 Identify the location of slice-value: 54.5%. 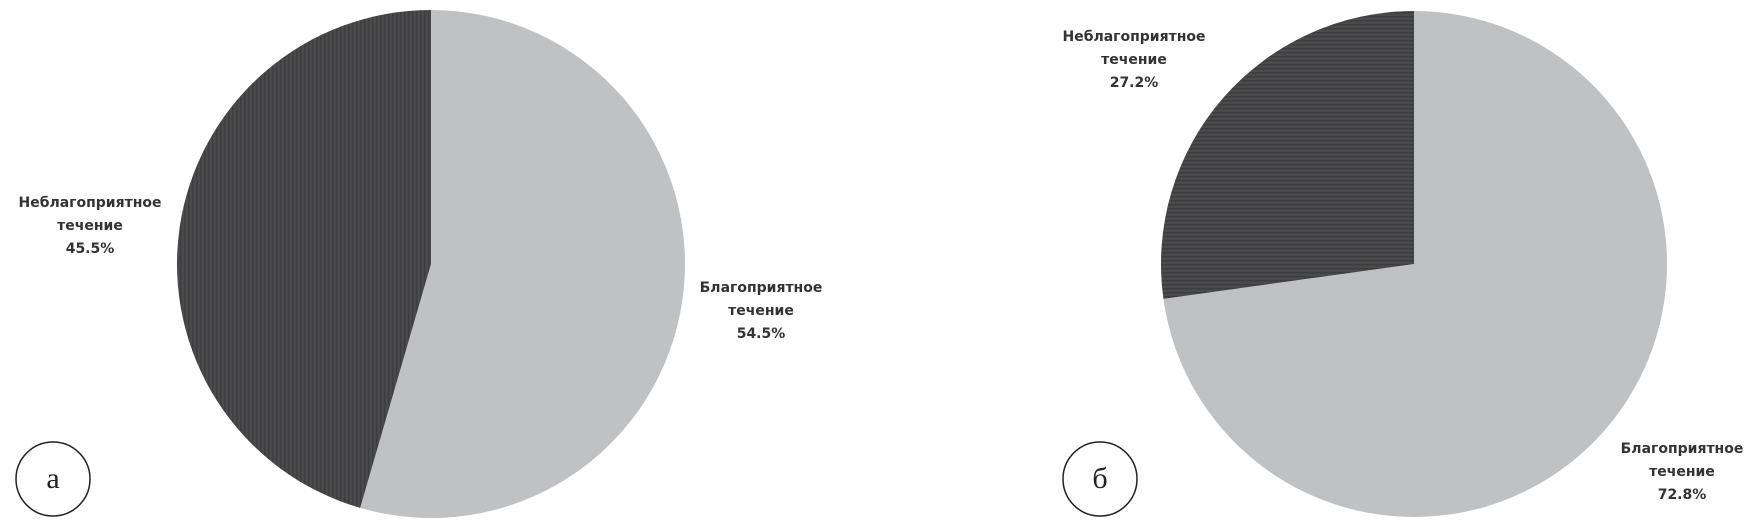
(761, 334).